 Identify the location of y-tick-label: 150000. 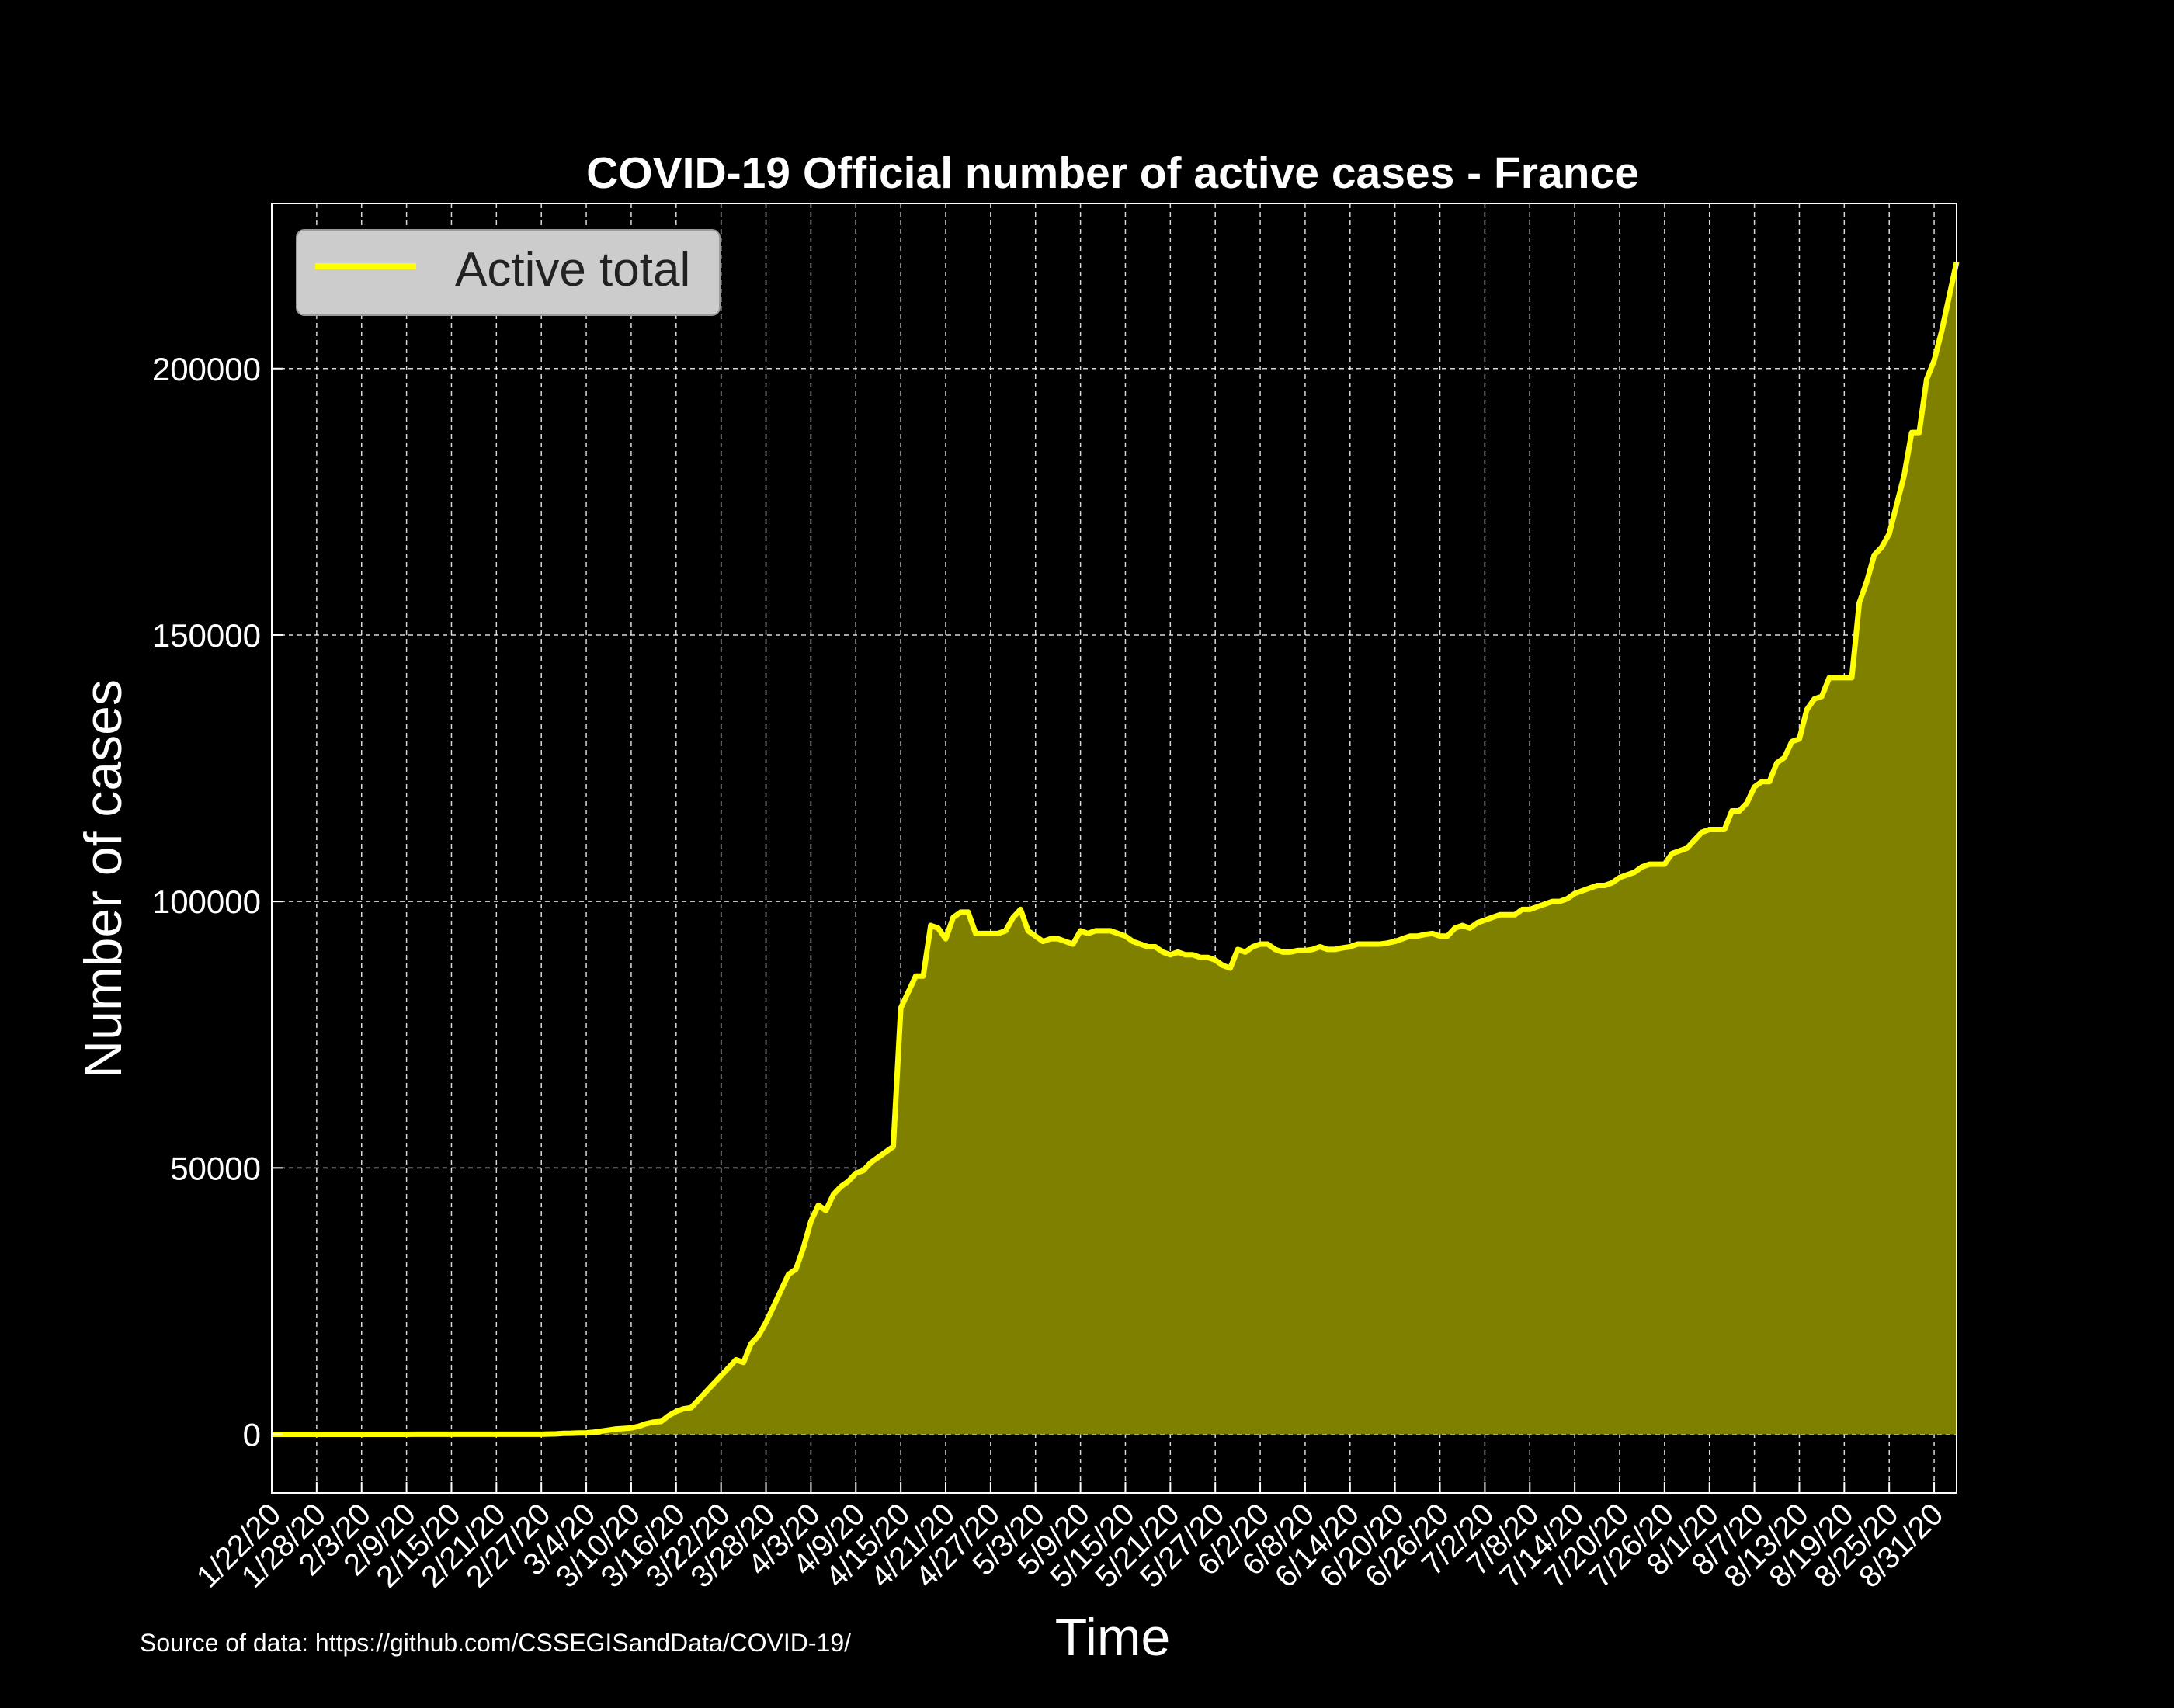
(206, 635).